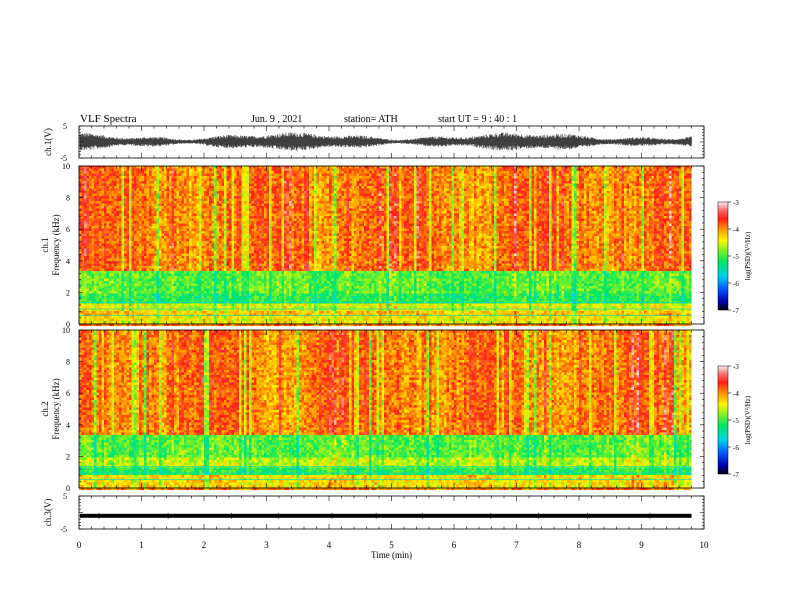 This screenshot has height=612, width=792. I want to click on x-tick-label: 4, so click(329, 545).